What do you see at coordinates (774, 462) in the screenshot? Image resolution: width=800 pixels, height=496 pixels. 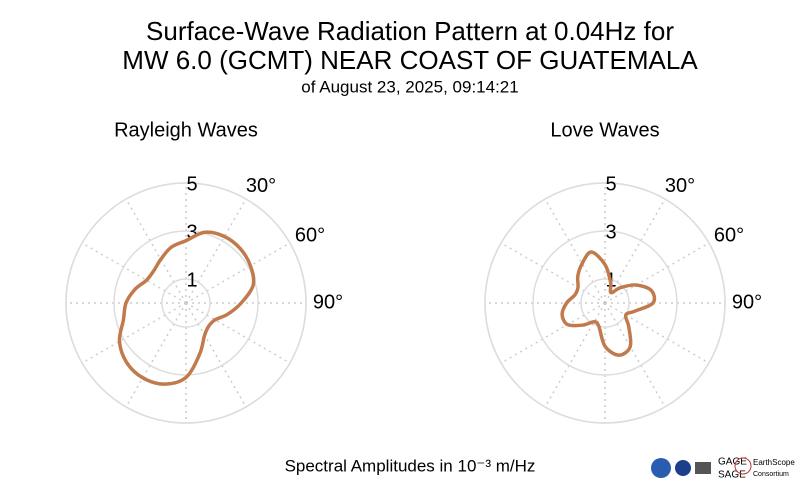 I see `logo-text: EarthScope` at bounding box center [774, 462].